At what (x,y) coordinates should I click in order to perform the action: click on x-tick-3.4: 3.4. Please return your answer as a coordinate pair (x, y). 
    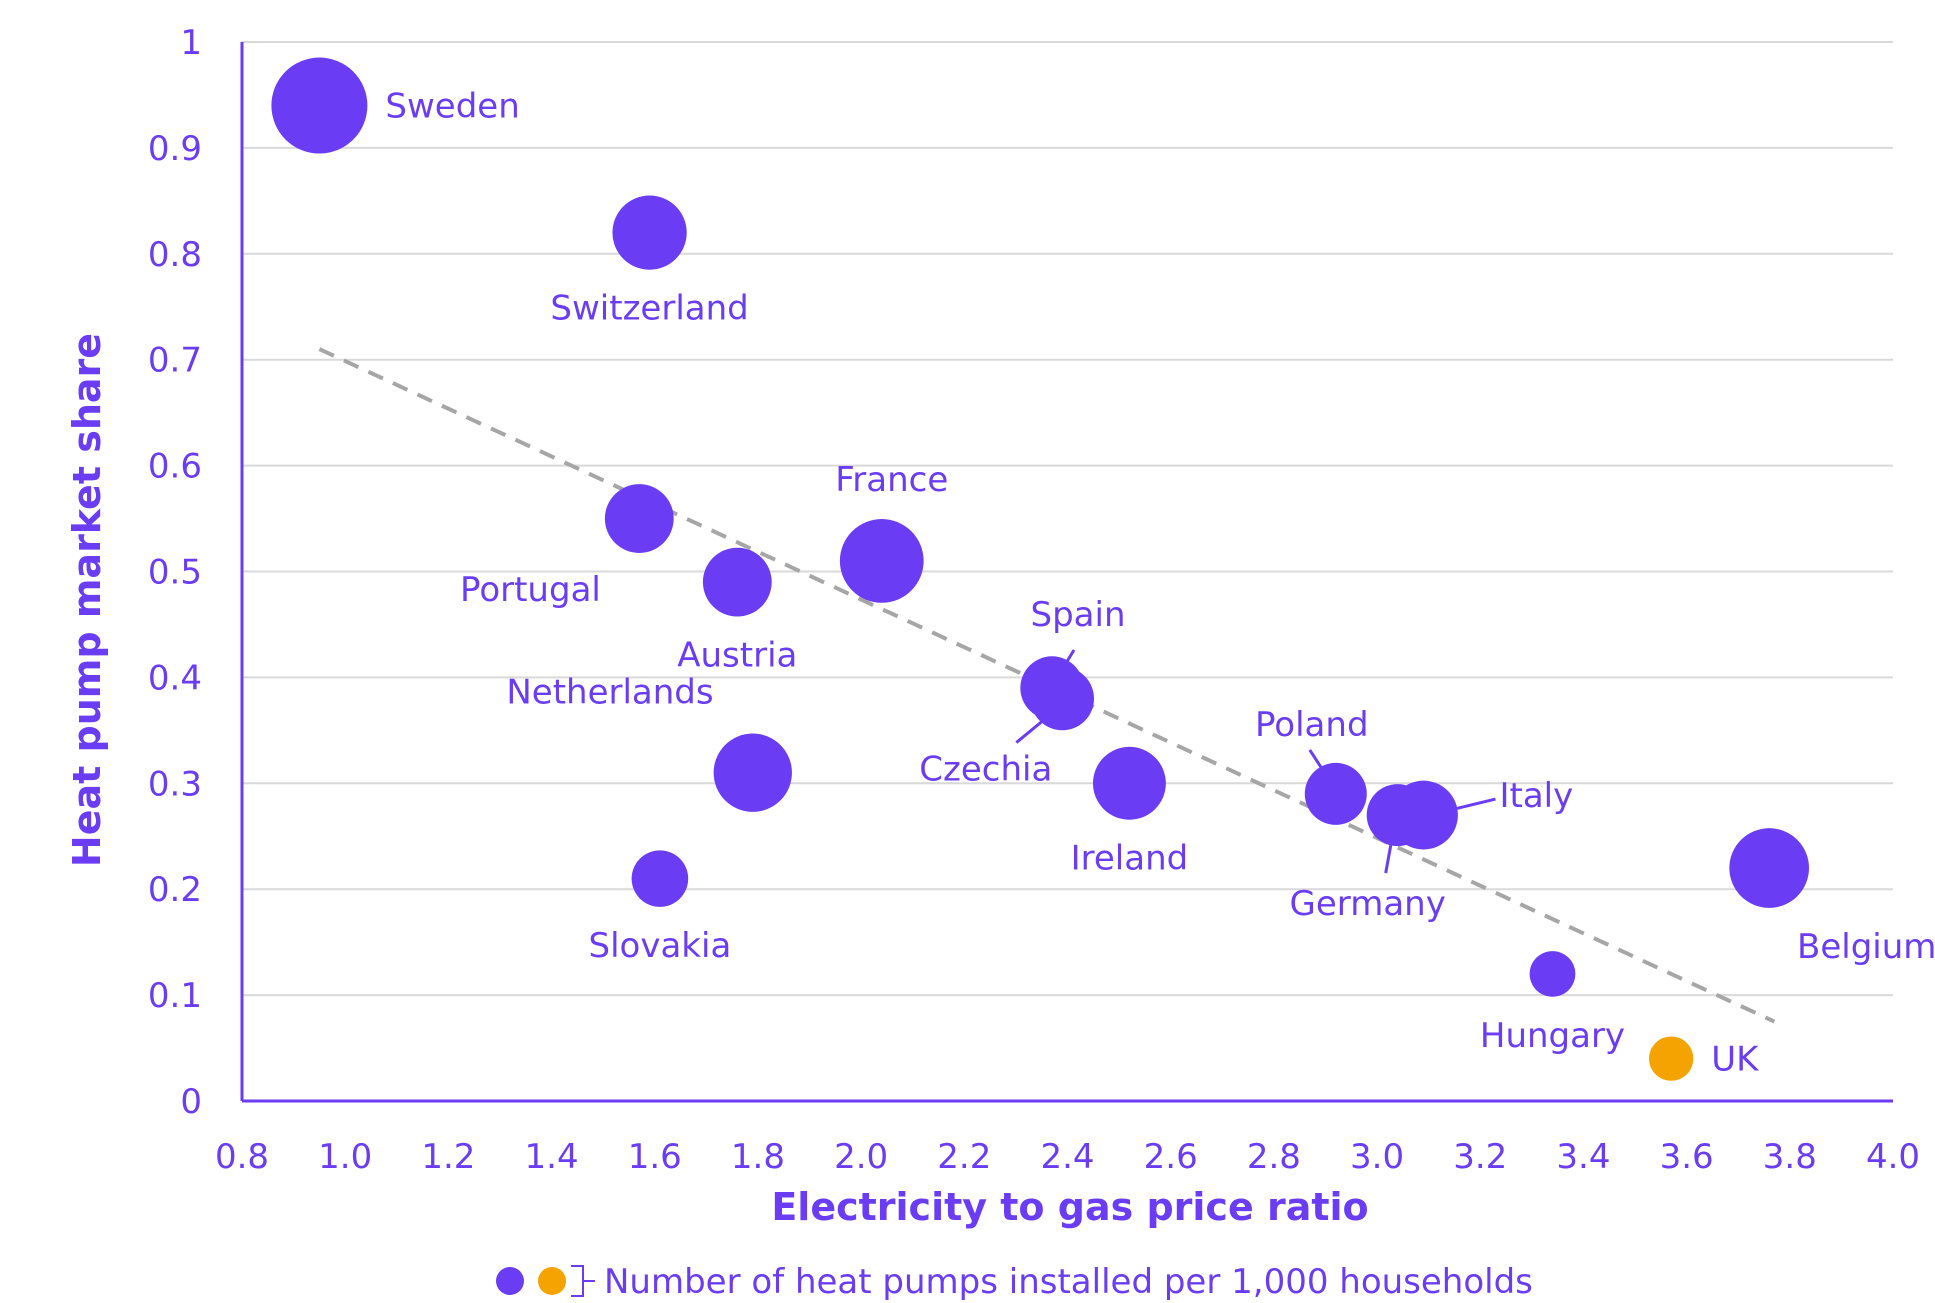
    Looking at the image, I should click on (1583, 1157).